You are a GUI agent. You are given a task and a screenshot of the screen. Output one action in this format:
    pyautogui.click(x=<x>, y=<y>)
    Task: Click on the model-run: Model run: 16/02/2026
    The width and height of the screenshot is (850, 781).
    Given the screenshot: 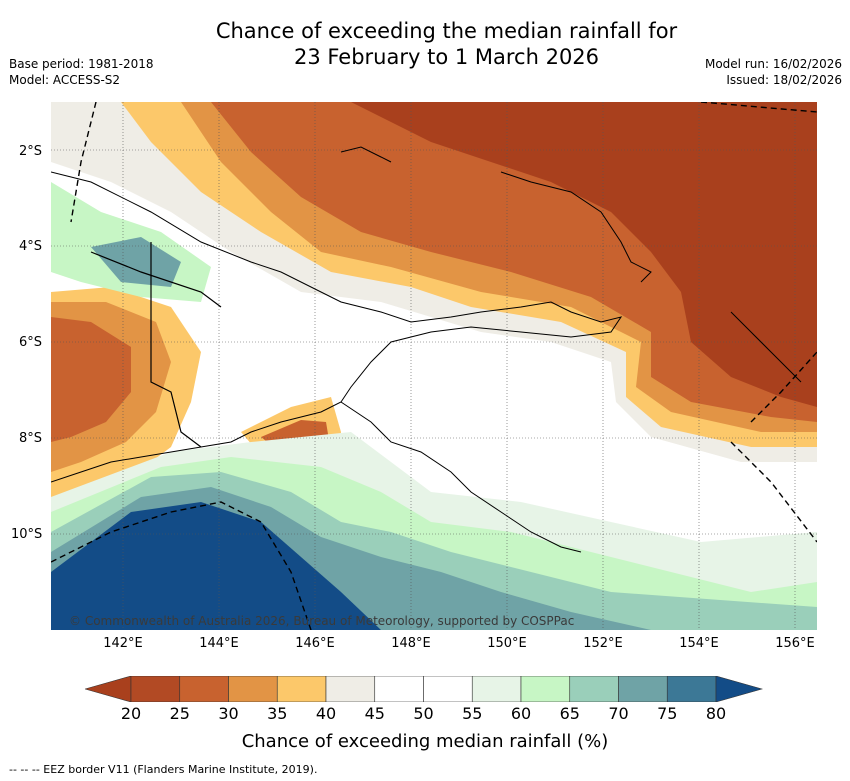 What is the action you would take?
    pyautogui.click(x=773, y=64)
    